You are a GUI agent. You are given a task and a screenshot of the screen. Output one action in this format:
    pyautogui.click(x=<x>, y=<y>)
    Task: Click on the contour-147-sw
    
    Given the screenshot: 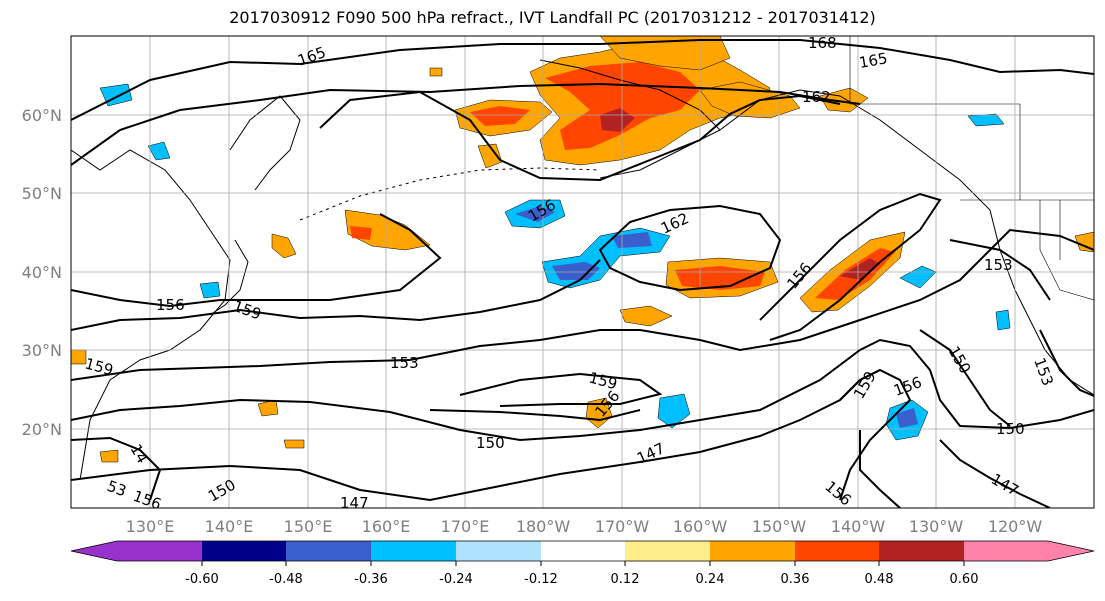 What is the action you would take?
    pyautogui.click(x=995, y=473)
    